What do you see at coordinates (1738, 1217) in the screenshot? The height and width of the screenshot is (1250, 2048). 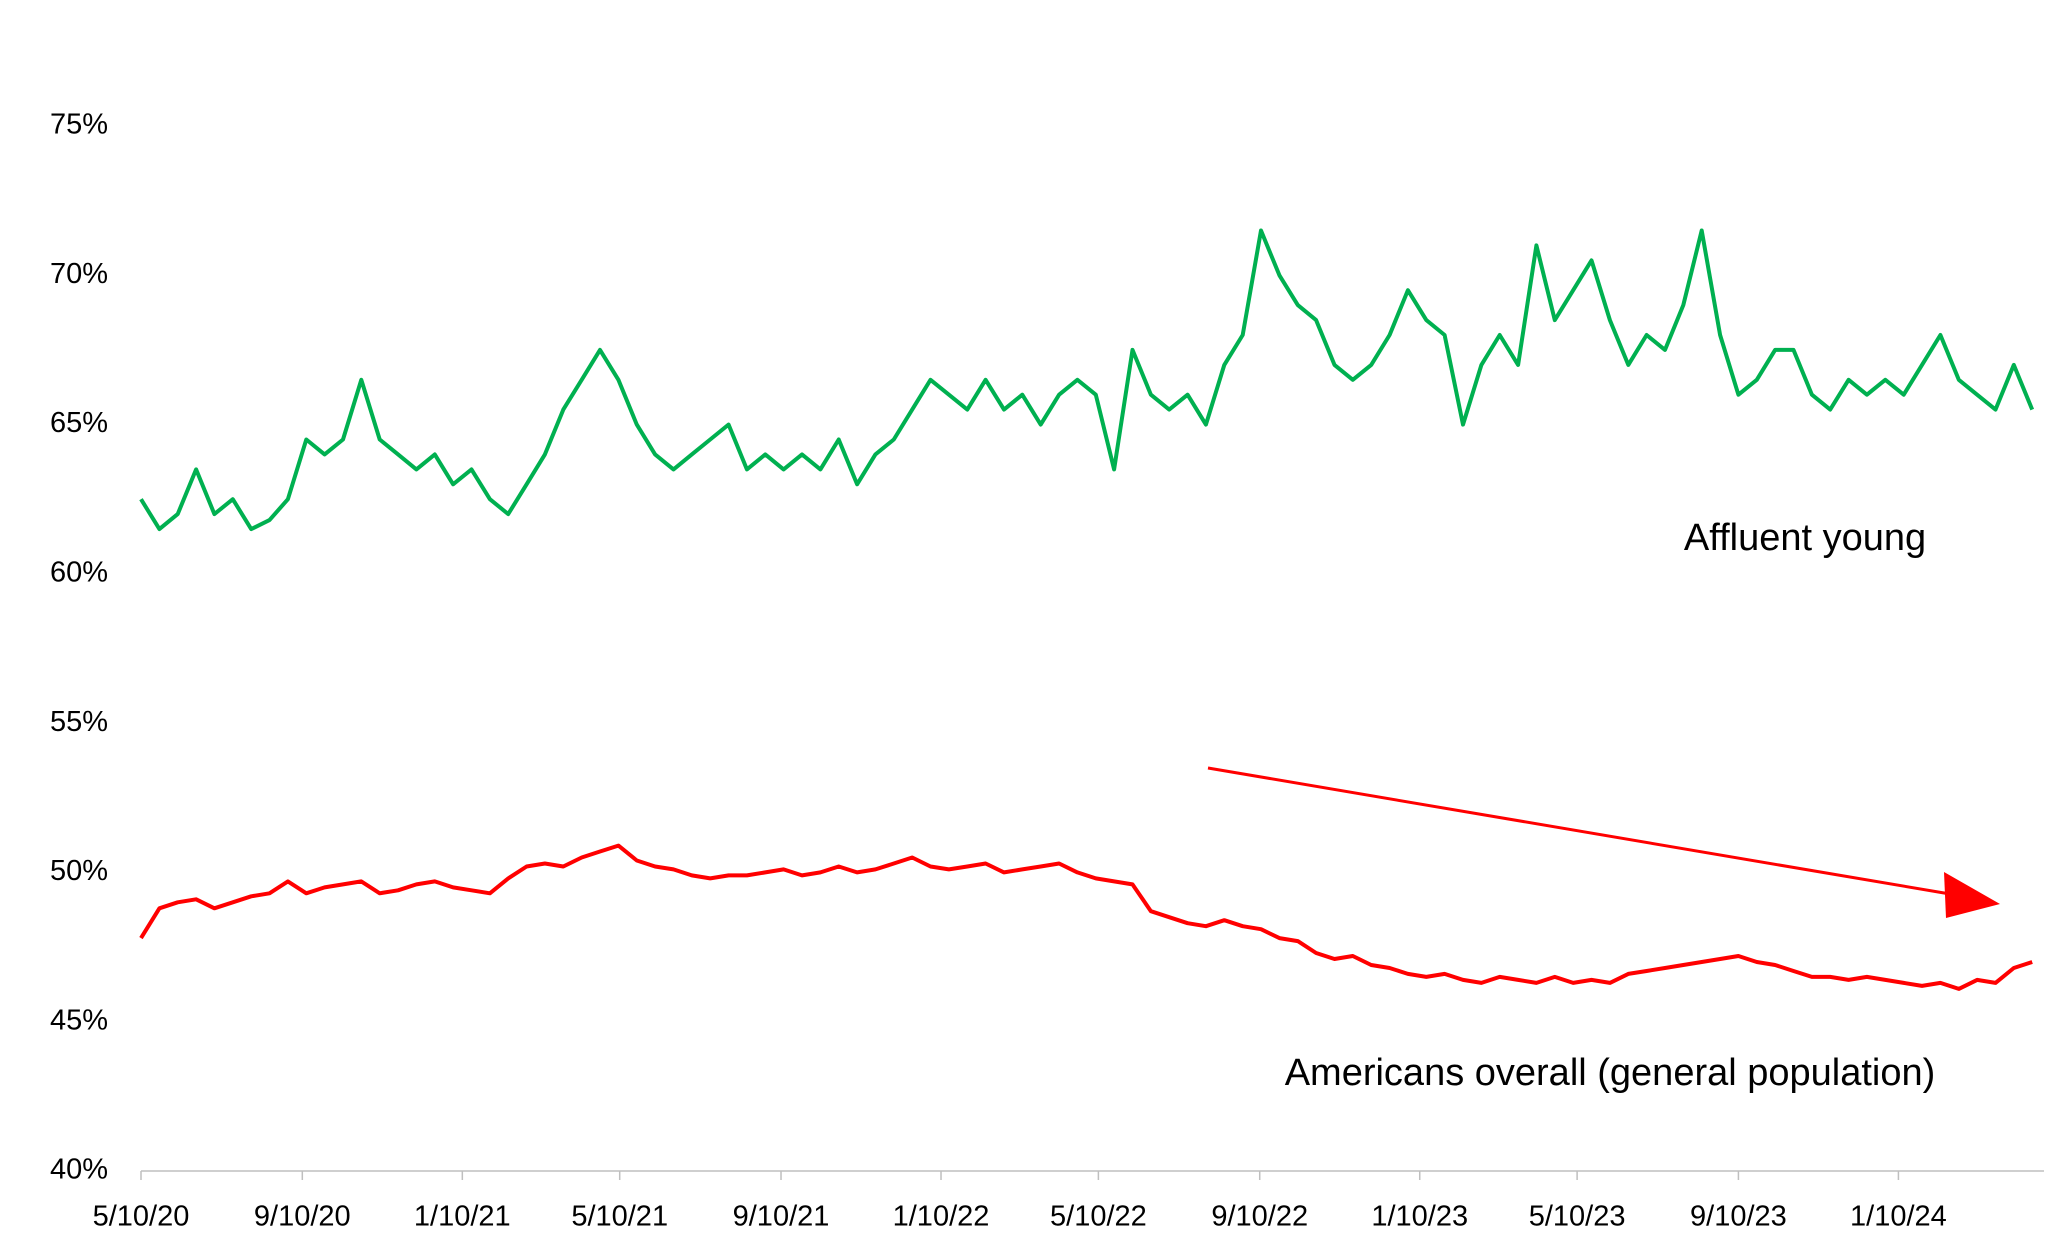 I see `x-tick-label: 9/10/23` at bounding box center [1738, 1217].